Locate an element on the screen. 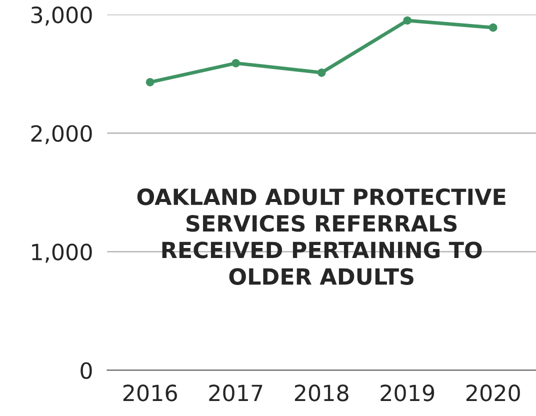 The image size is (536, 416). x-tick-label: 2016 is located at coordinates (150, 393).